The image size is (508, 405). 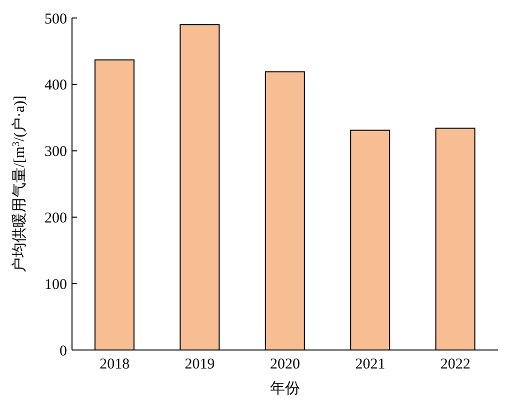 What do you see at coordinates (285, 388) in the screenshot?
I see `x-axis-title: 年份` at bounding box center [285, 388].